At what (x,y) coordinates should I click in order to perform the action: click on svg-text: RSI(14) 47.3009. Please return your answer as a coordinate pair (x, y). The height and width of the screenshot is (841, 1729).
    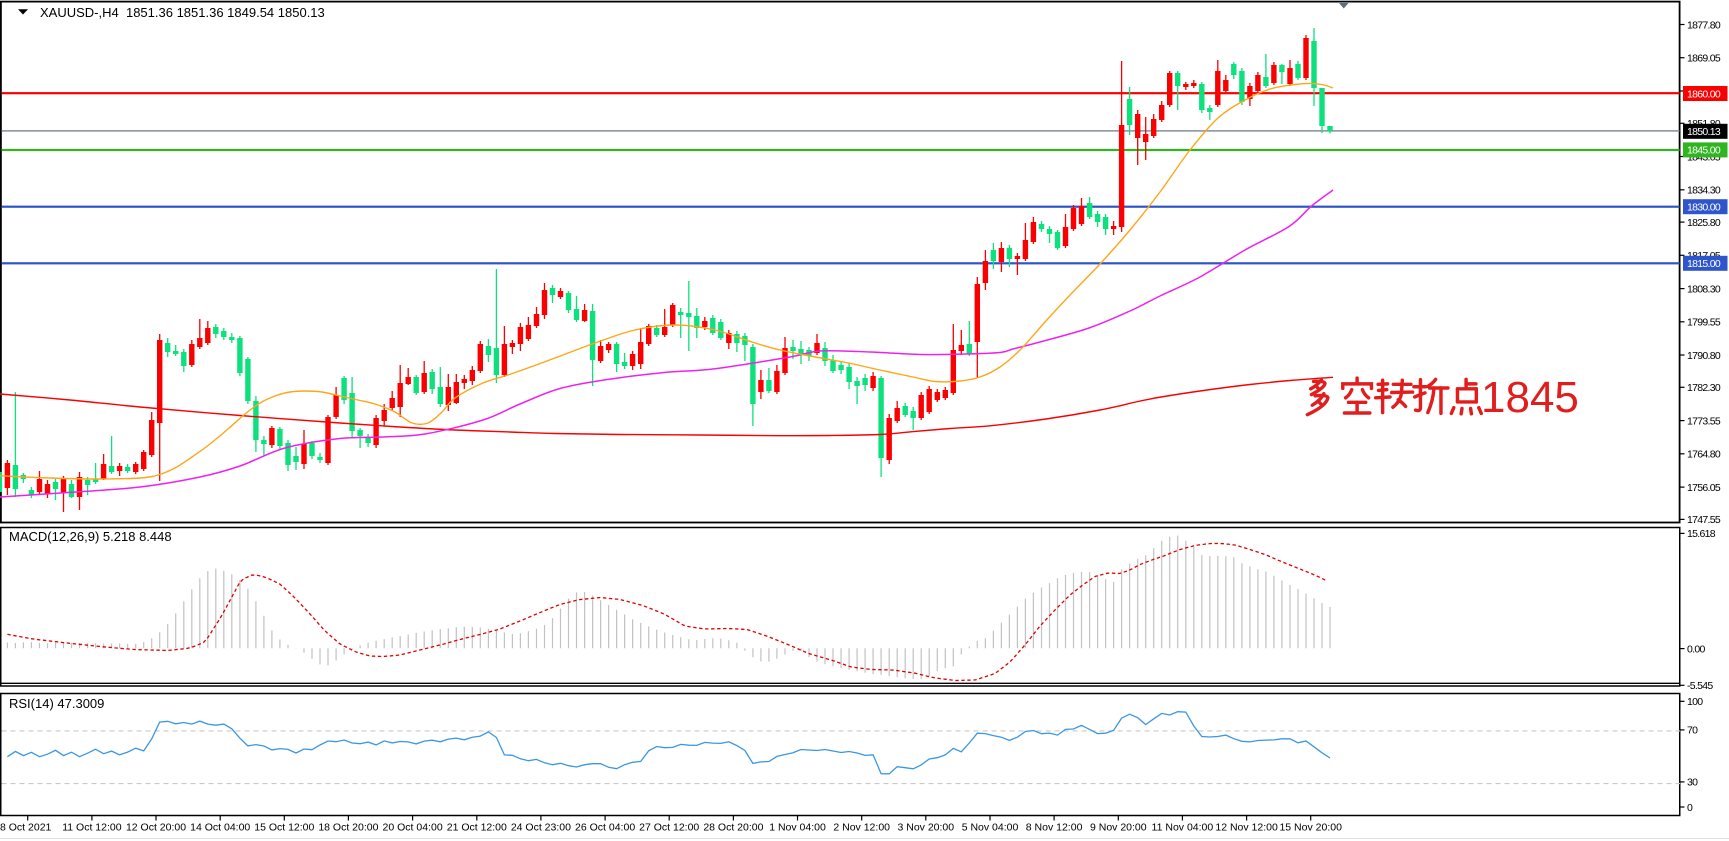
    Looking at the image, I should click on (56, 703).